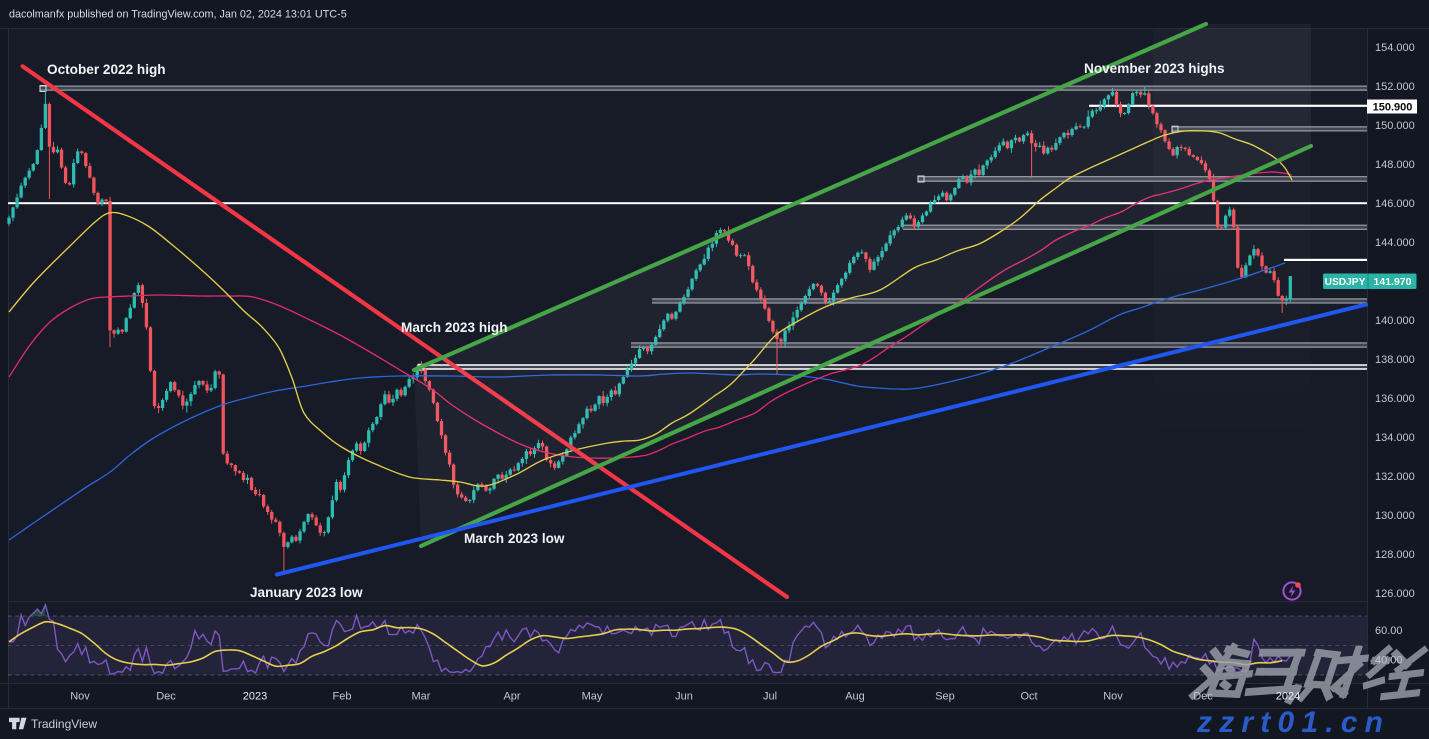 The height and width of the screenshot is (739, 1429). Describe the element at coordinates (106, 69) in the screenshot. I see `svg-text: October 2022 high` at that location.